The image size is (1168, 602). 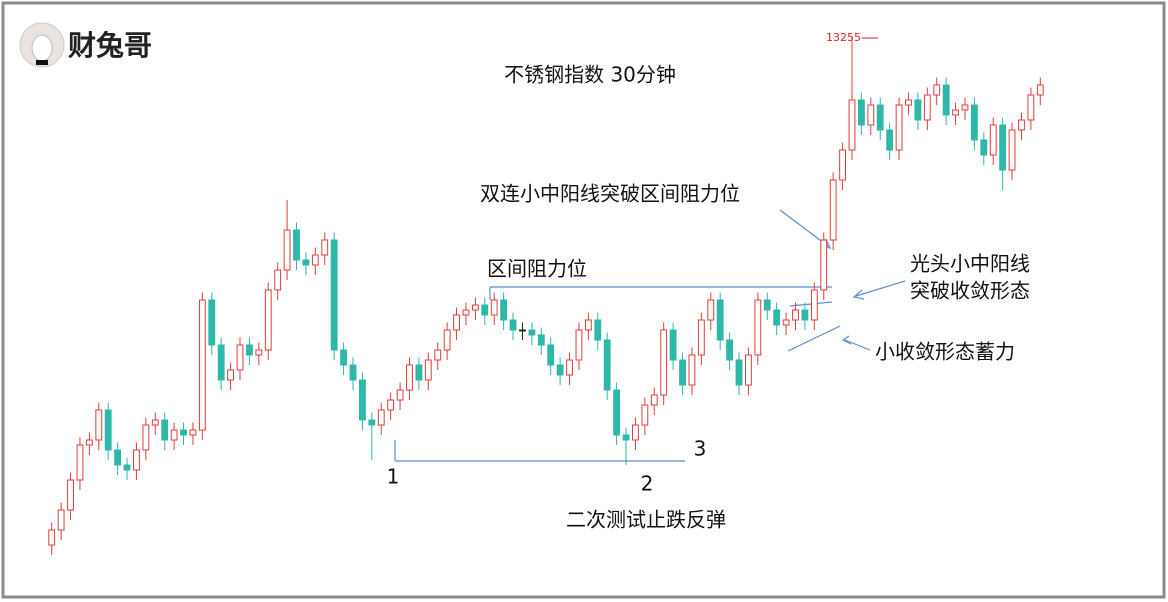 I want to click on annotation: 二次测试止跌反弹, so click(x=646, y=520).